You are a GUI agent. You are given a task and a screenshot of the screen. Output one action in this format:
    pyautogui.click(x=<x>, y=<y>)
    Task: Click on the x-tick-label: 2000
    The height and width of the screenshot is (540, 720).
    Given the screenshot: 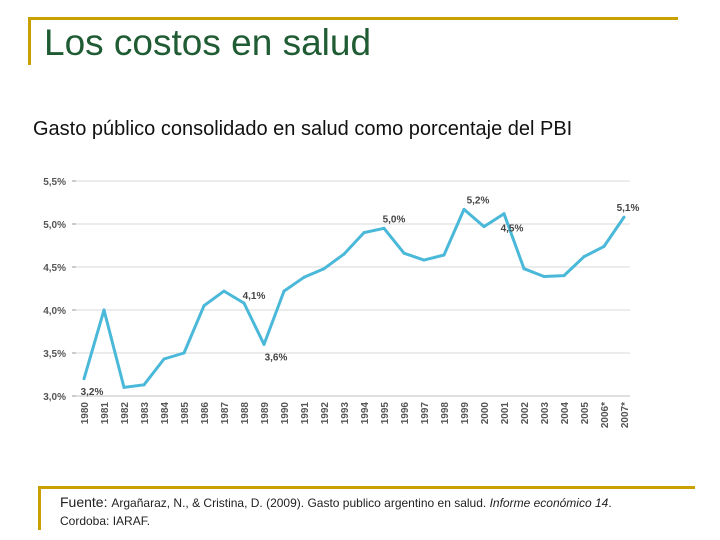 What is the action you would take?
    pyautogui.click(x=485, y=413)
    